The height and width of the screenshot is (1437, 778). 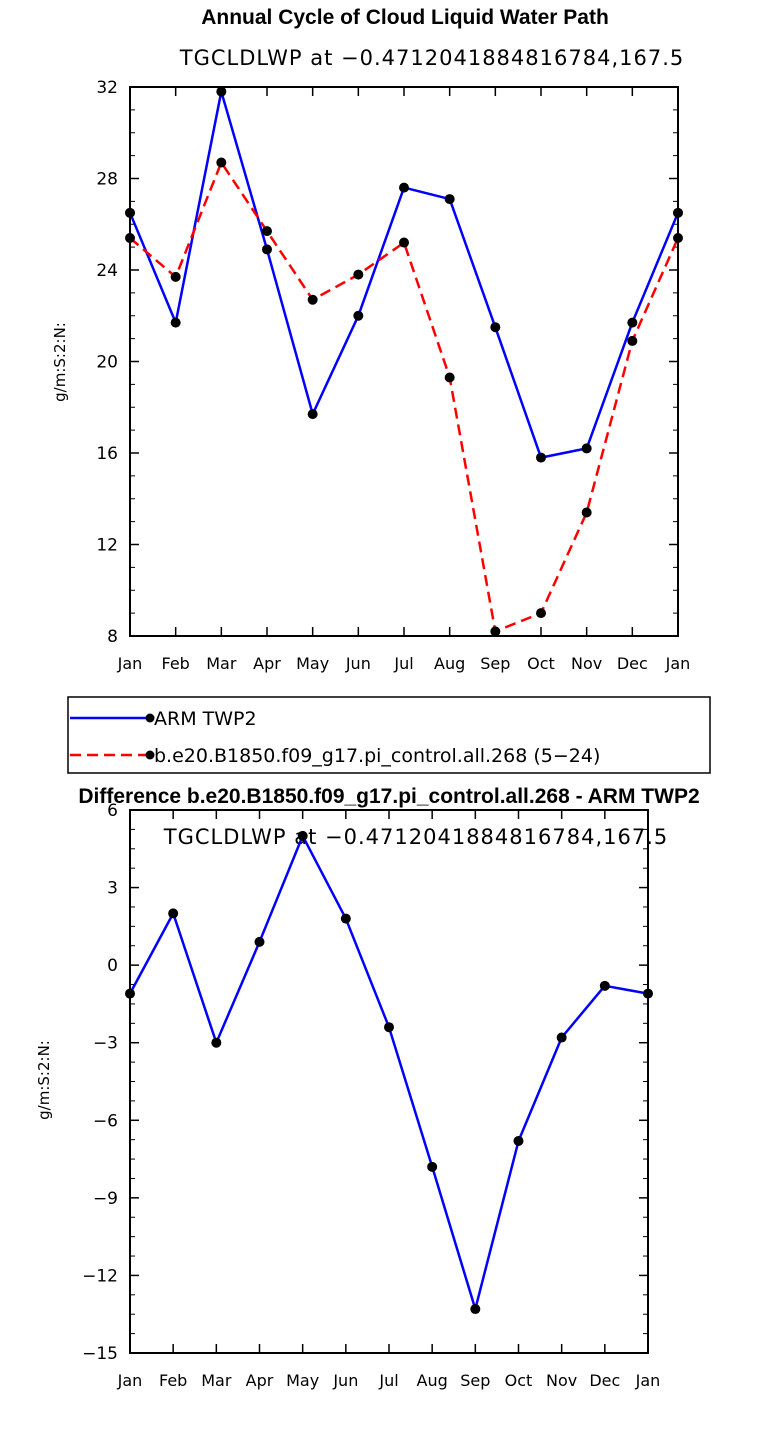 I want to click on y-tick-label: −15, so click(x=100, y=1354).